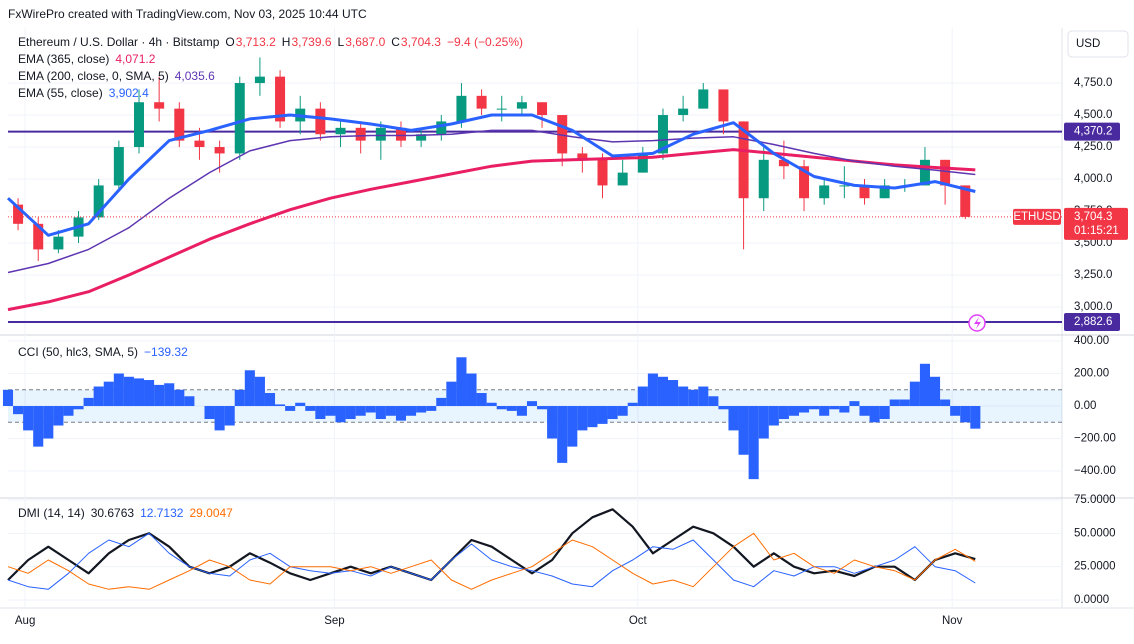  What do you see at coordinates (977, 323) in the screenshot?
I see `alert-icon-bolt` at bounding box center [977, 323].